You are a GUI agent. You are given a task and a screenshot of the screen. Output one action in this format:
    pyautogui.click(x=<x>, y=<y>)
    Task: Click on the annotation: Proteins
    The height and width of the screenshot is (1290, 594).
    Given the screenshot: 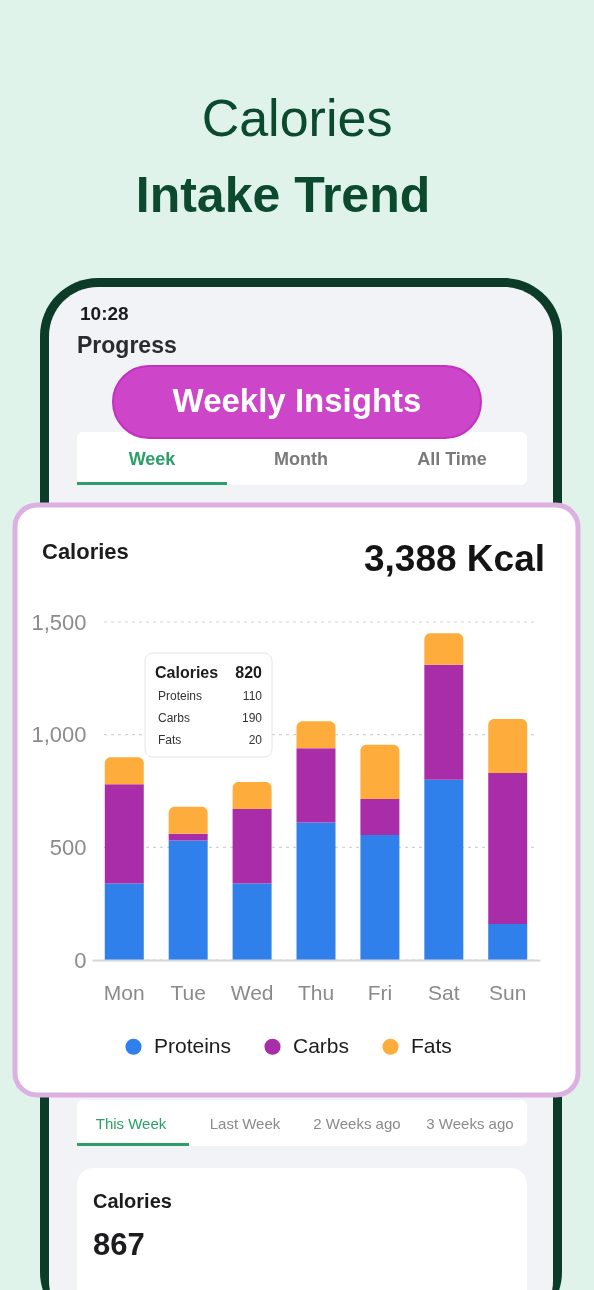 What is the action you would take?
    pyautogui.click(x=180, y=696)
    